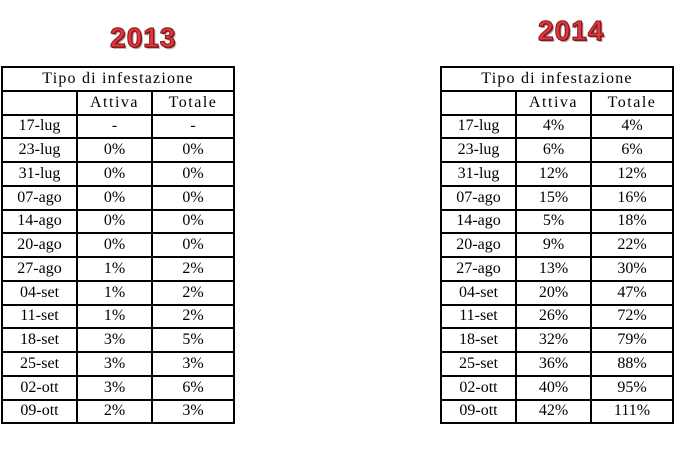 This screenshot has width=695, height=454. What do you see at coordinates (632, 221) in the screenshot?
I see `total-cell: 18%` at bounding box center [632, 221].